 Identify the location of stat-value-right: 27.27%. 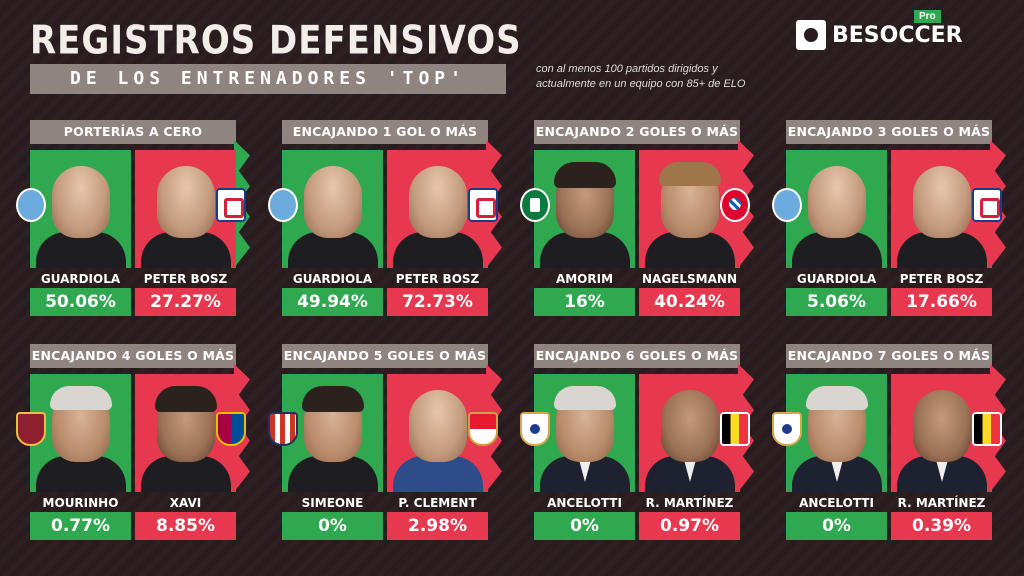
(185, 302).